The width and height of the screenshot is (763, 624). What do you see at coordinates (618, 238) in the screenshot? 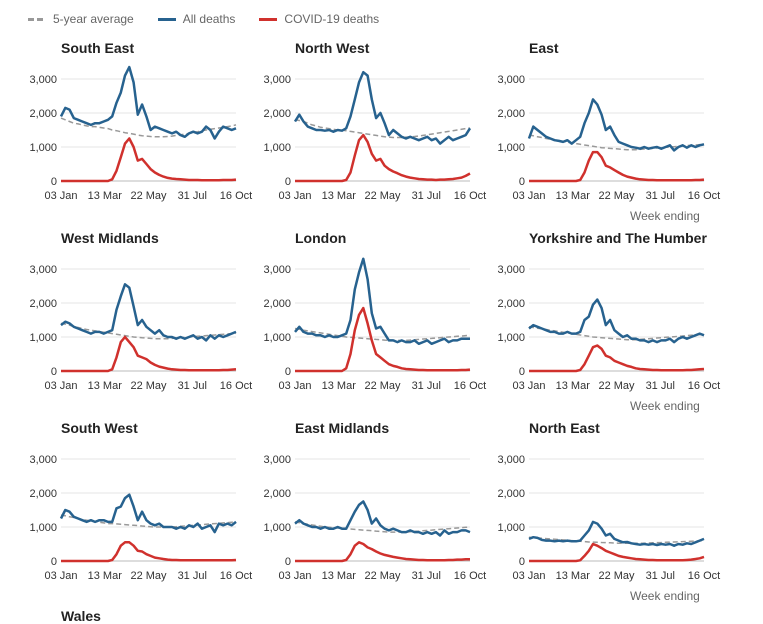
I see `panel-title: Yorkshire and The Humber` at bounding box center [618, 238].